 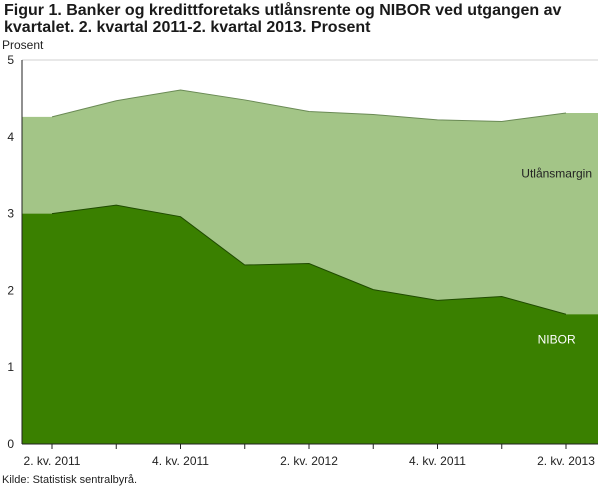 What do you see at coordinates (52, 461) in the screenshot?
I see `x-tick-label: 2. kv. 2011` at bounding box center [52, 461].